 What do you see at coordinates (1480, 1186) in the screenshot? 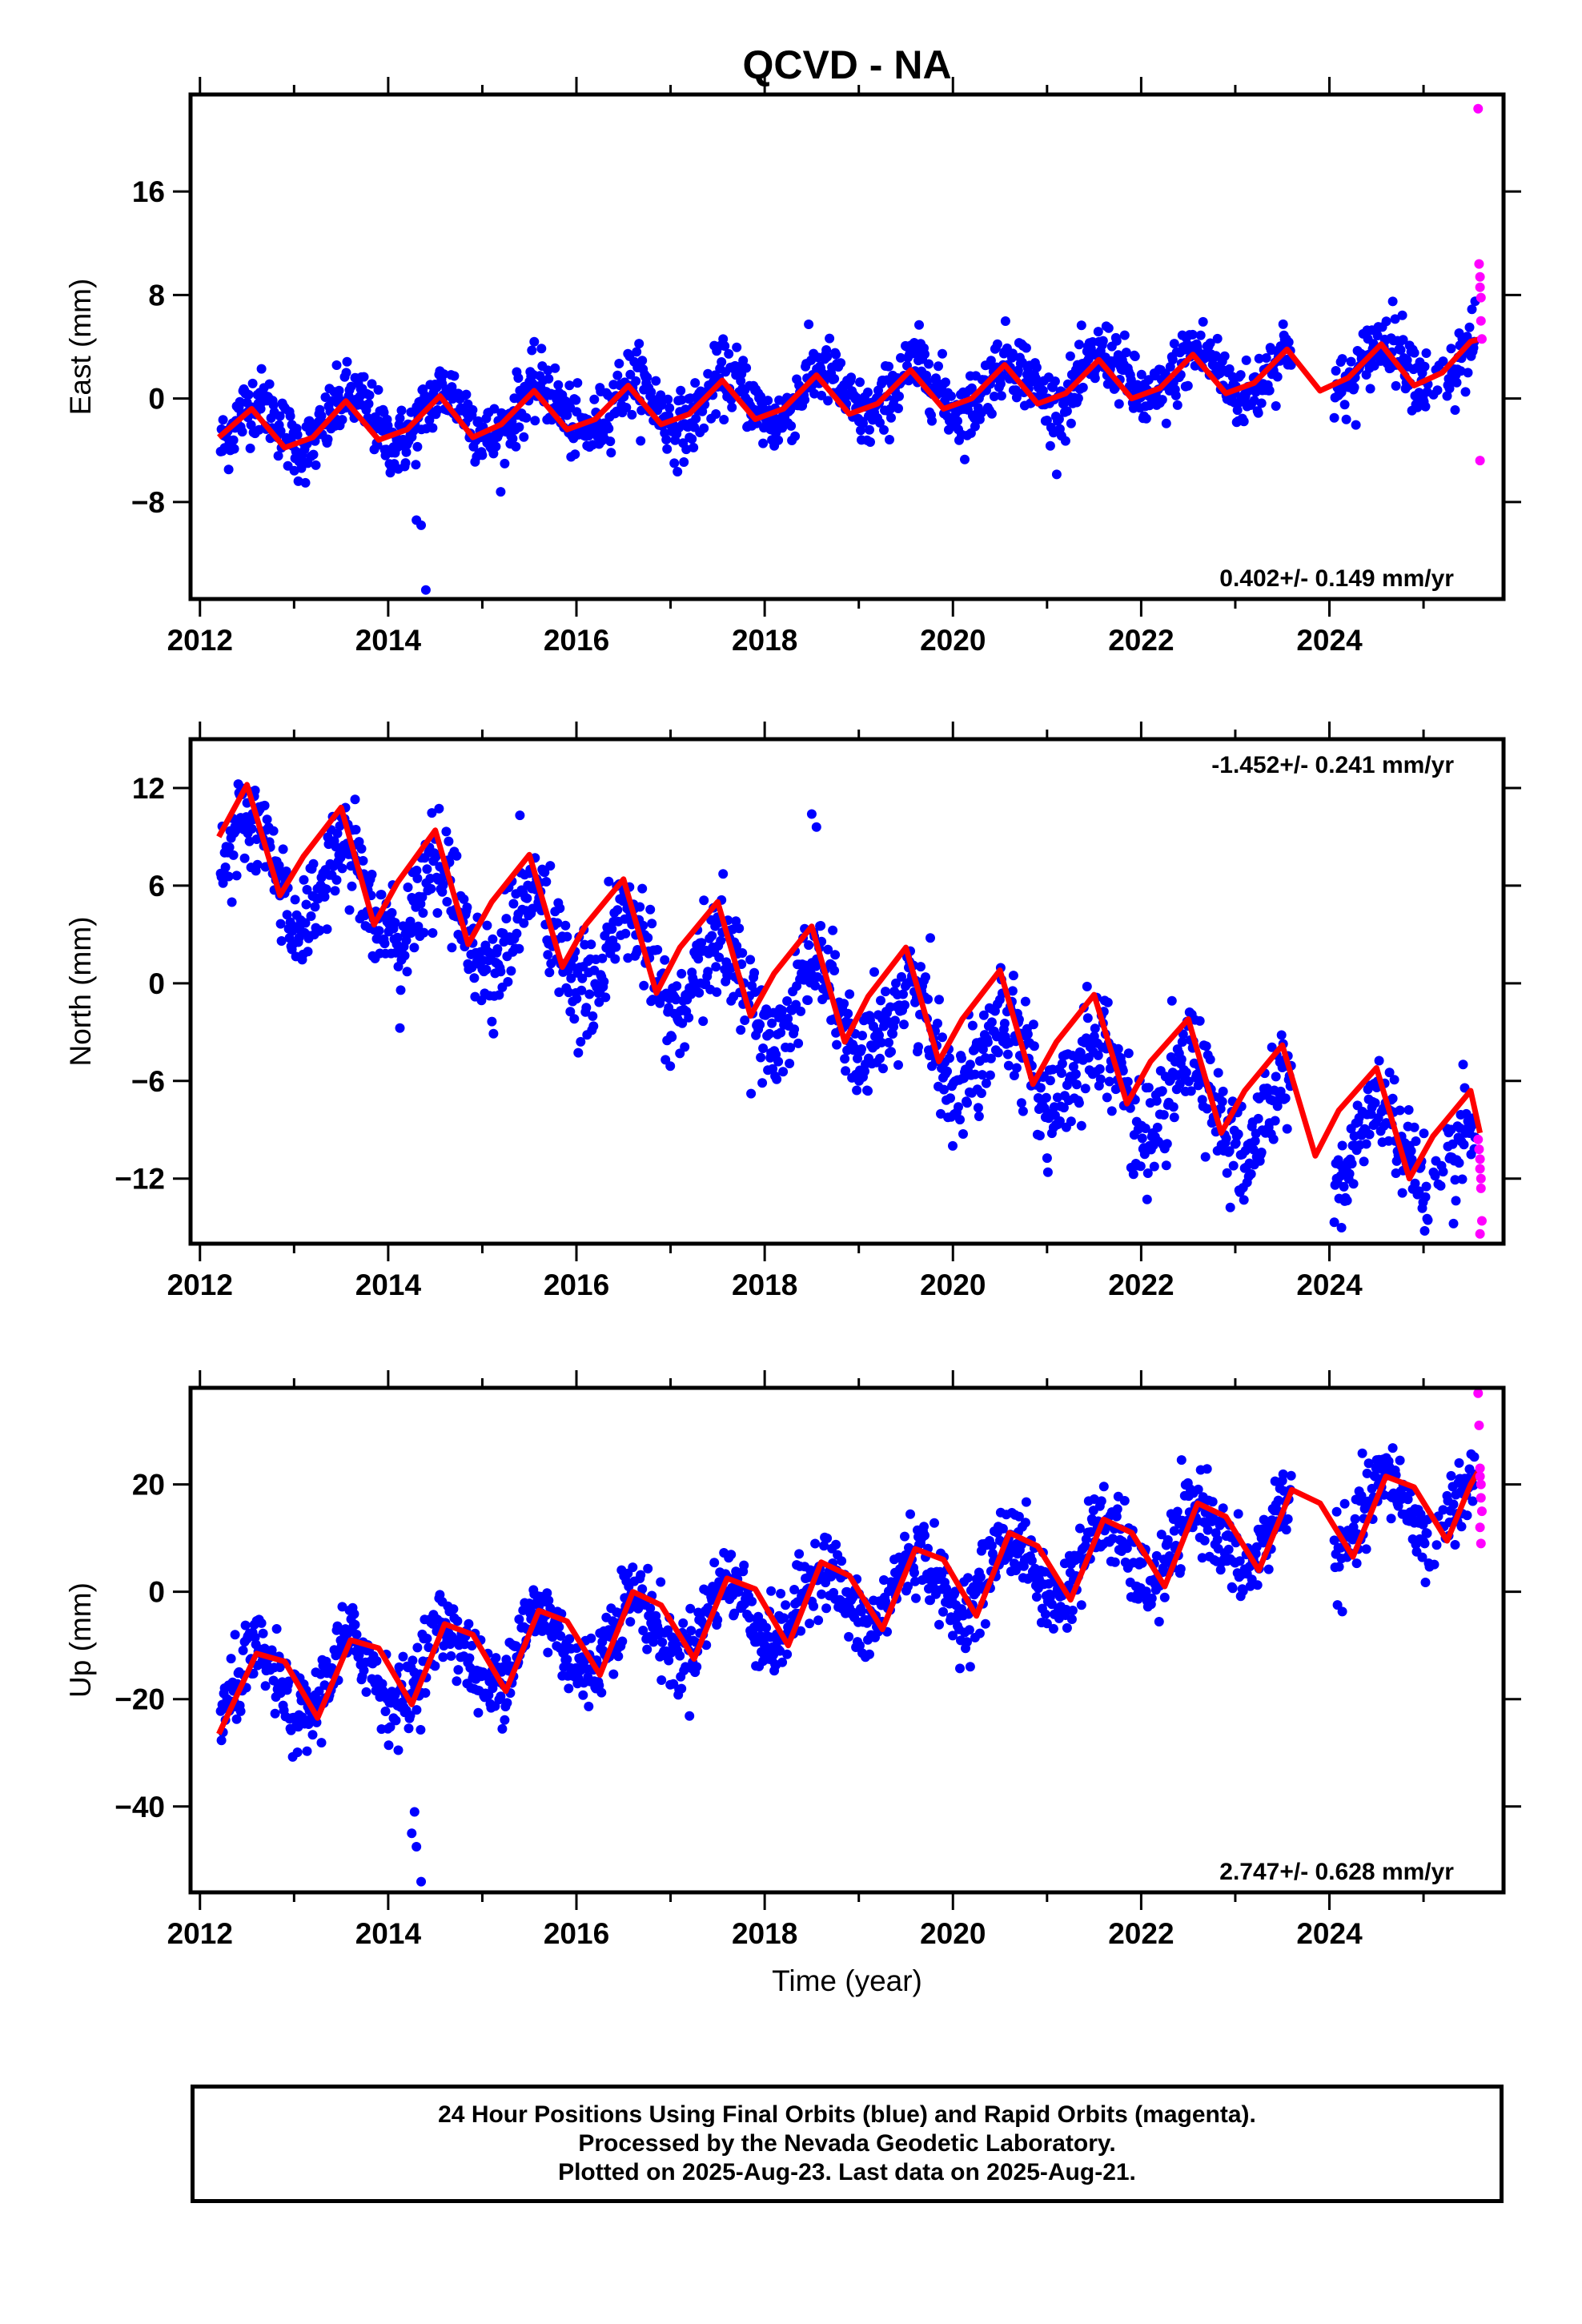
I see `rapid-orbit-points` at bounding box center [1480, 1186].